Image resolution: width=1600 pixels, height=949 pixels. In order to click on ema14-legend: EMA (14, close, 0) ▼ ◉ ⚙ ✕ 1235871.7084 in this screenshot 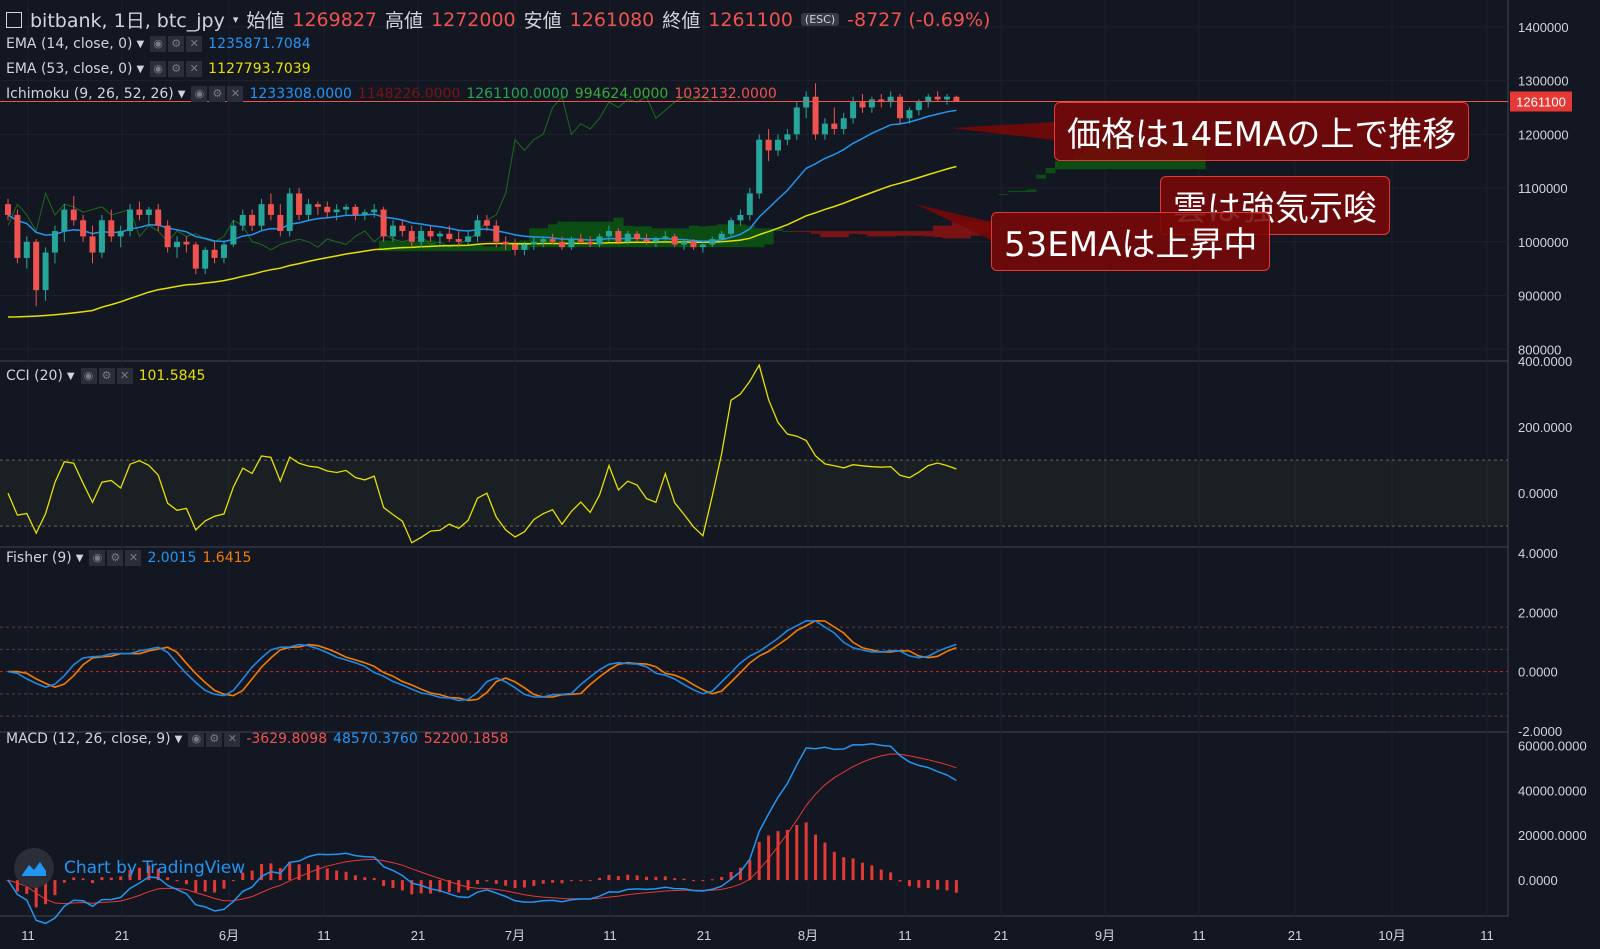, I will do `click(158, 44)`.